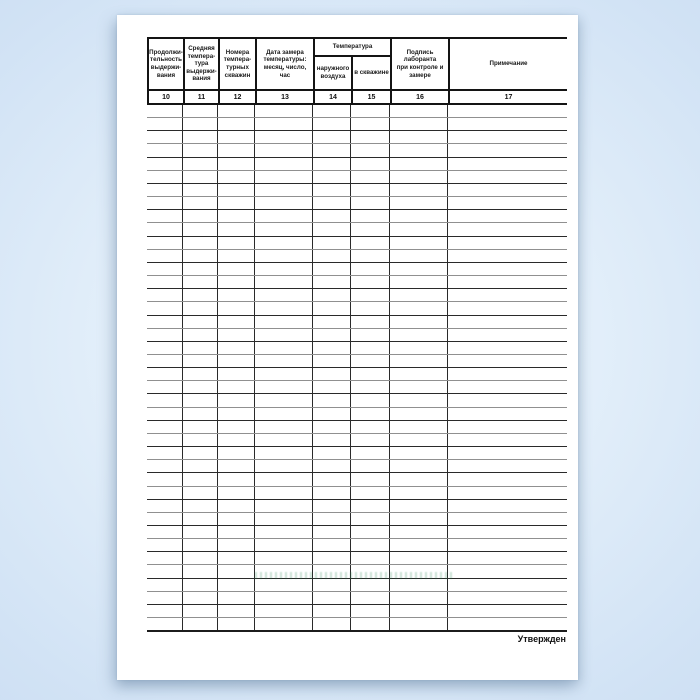  I want to click on column-number-14: 14, so click(334, 96).